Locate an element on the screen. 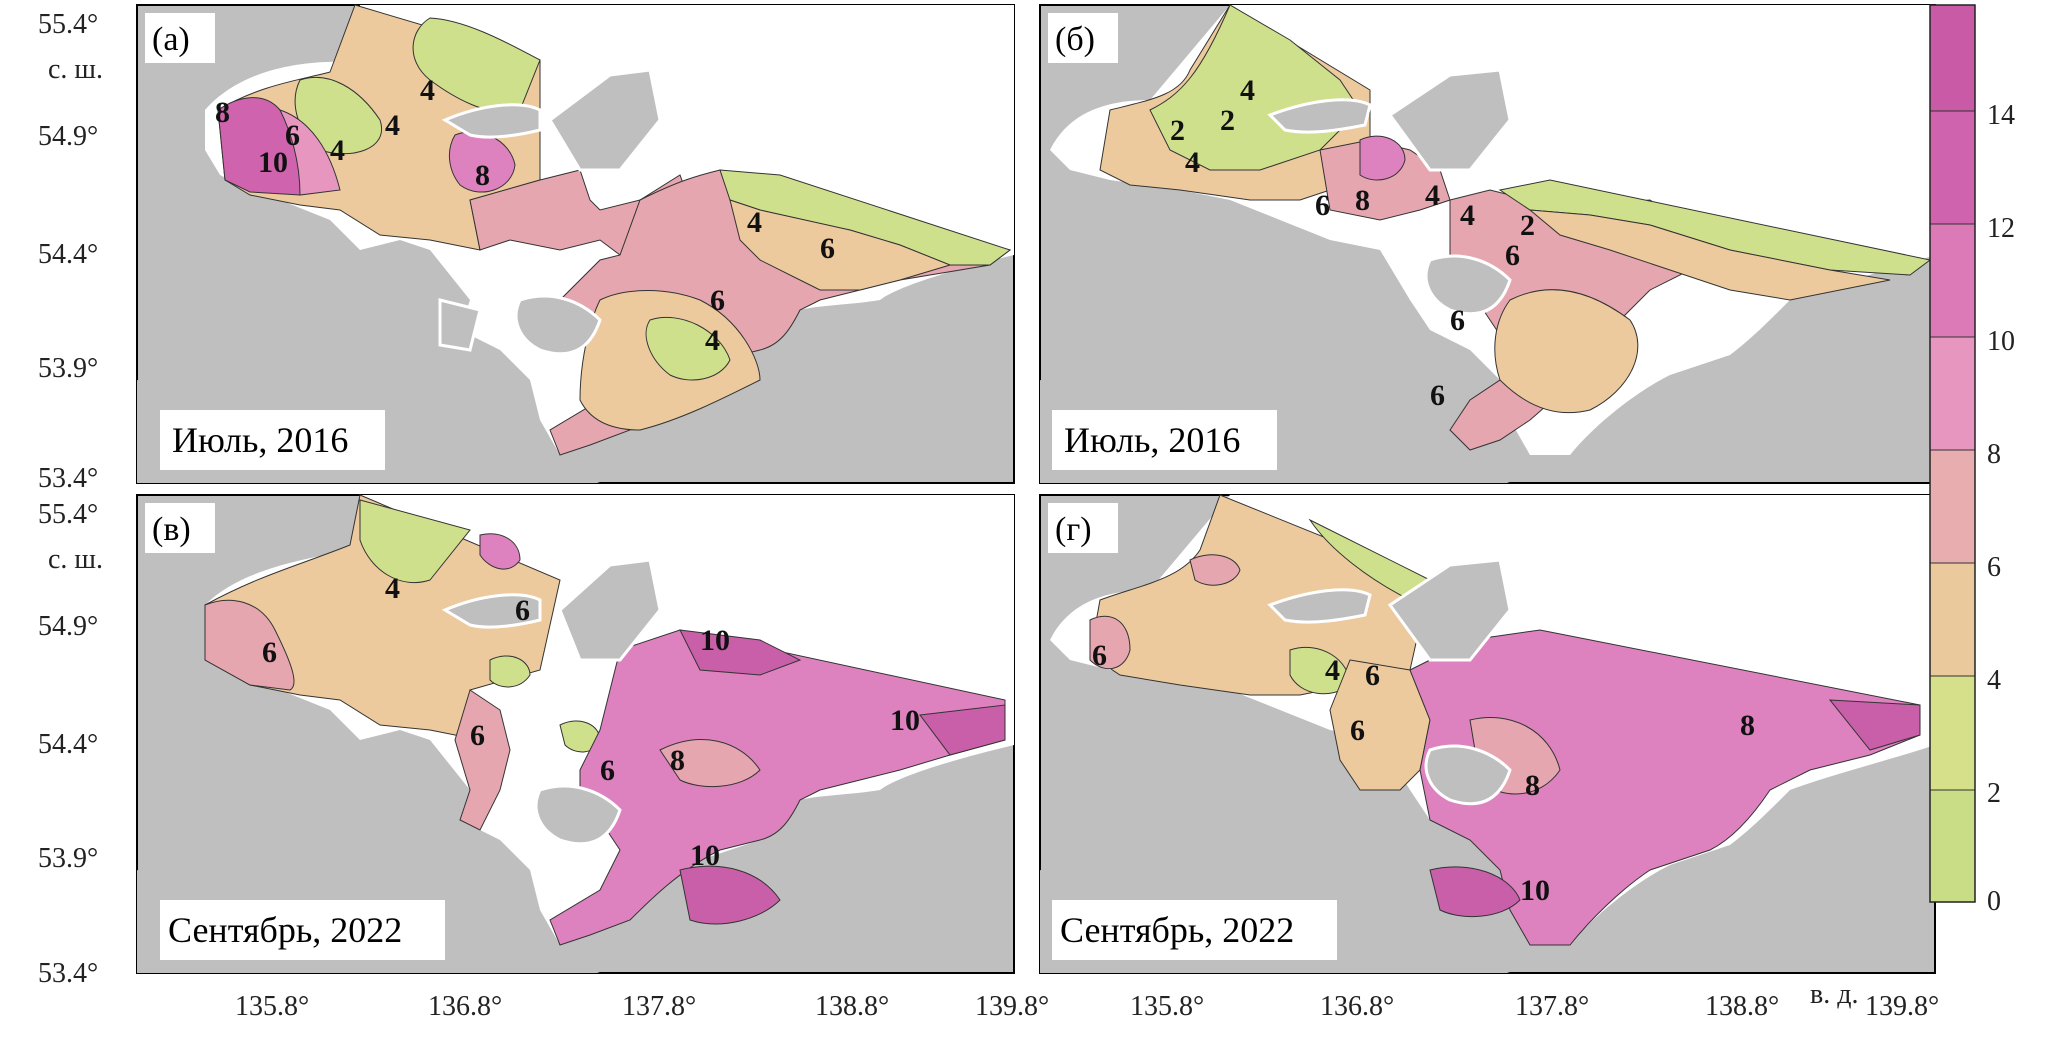 The image size is (2067, 1051). colorbar-tick: 0 is located at coordinates (1994, 901).